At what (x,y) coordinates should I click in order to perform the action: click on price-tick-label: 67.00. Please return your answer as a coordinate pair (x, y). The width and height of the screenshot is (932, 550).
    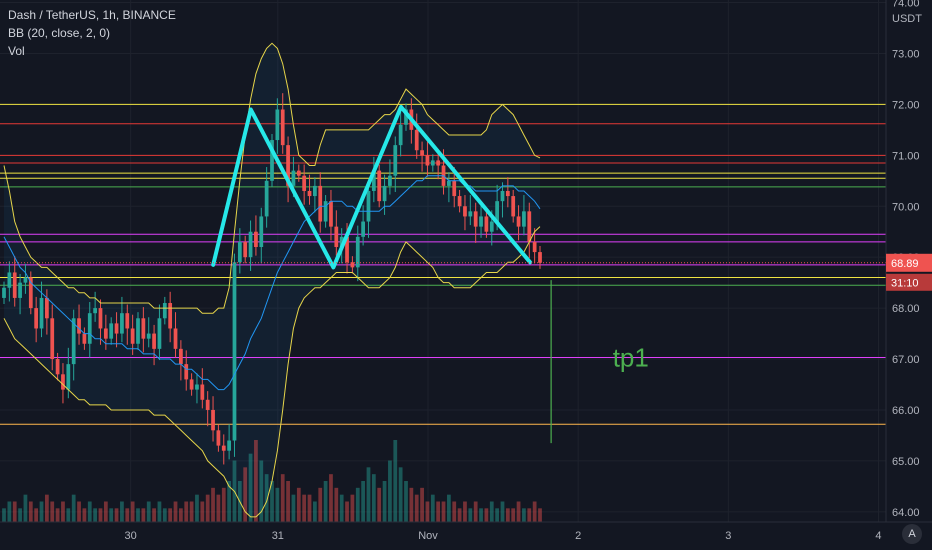
    Looking at the image, I should click on (906, 360).